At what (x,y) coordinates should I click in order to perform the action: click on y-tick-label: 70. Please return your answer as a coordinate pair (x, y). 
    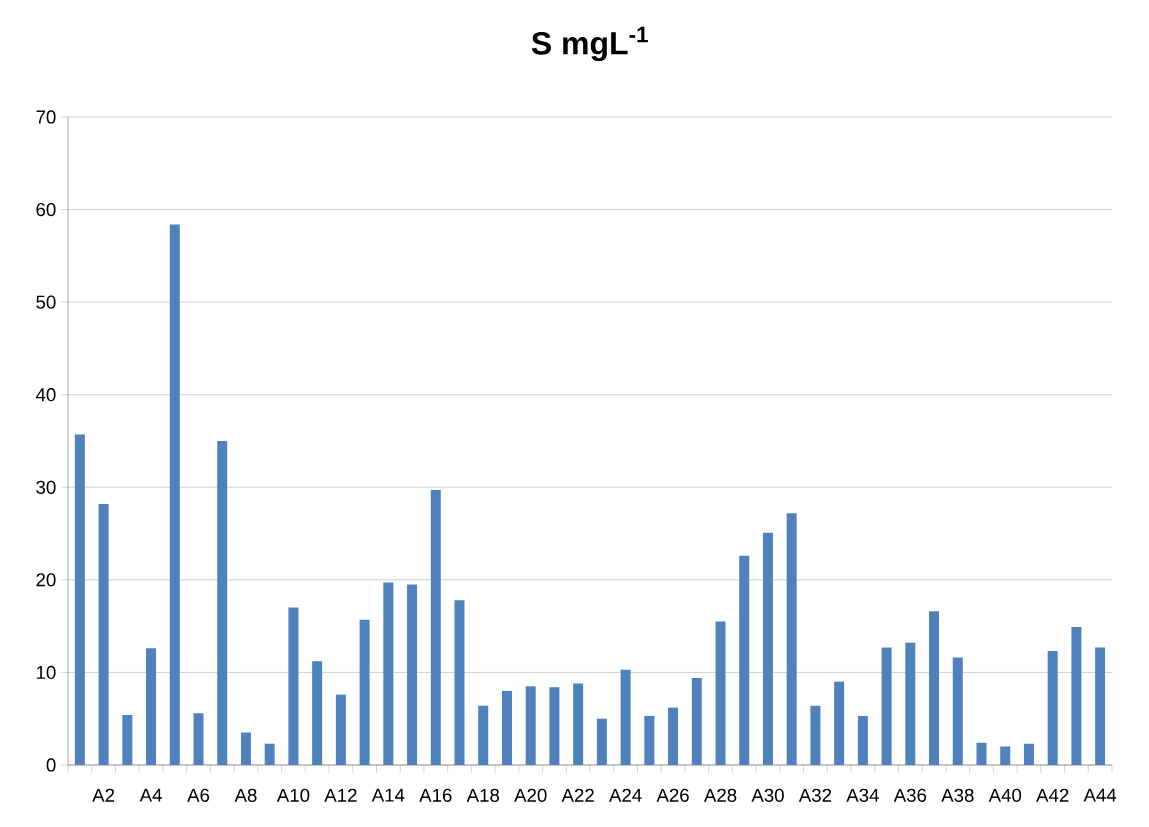
    Looking at the image, I should click on (46, 117).